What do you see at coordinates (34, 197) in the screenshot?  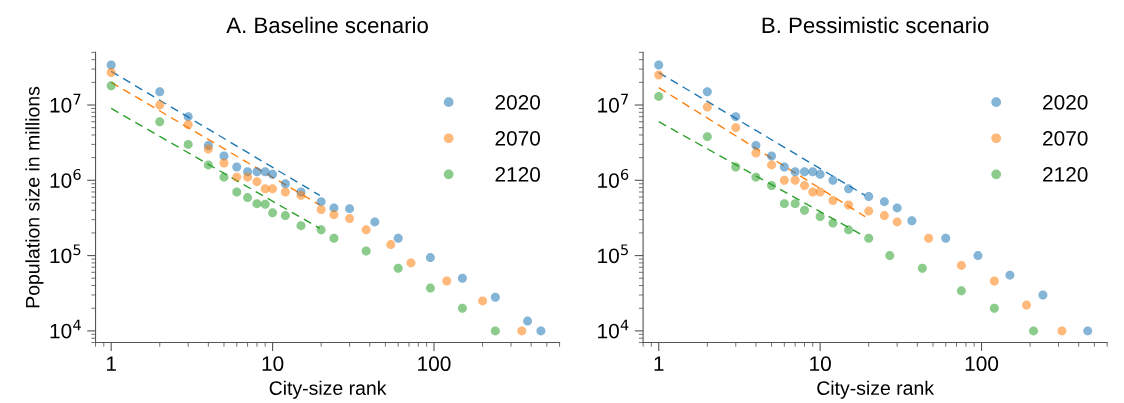 I see `y-axis-title: Population size in millions` at bounding box center [34, 197].